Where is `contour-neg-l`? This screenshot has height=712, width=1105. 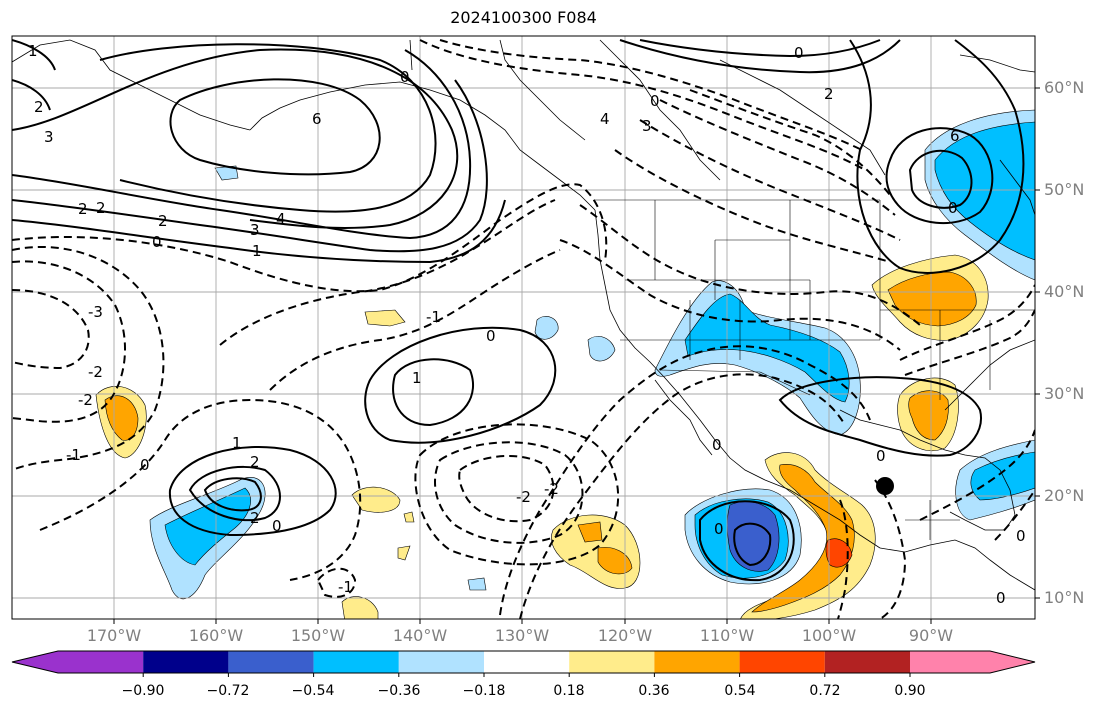 contour-neg-l is located at coordinates (752, 206).